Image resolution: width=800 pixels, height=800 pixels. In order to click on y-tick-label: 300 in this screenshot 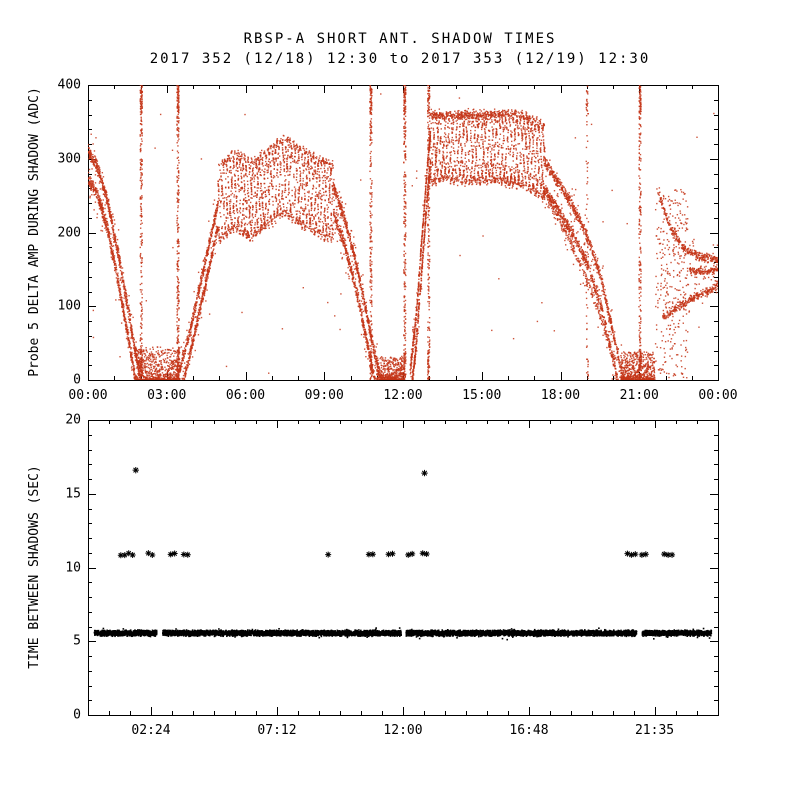, I will do `click(69, 159)`.